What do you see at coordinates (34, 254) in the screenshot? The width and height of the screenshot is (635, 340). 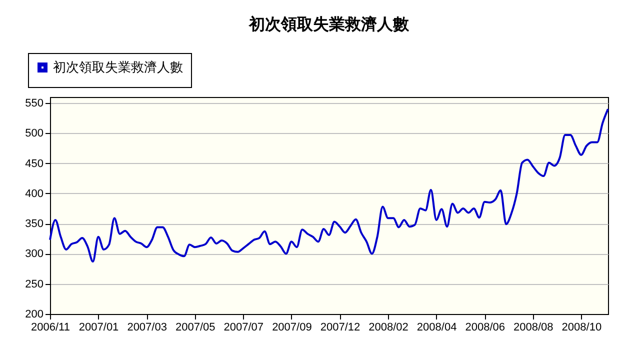 I see `y-tick-label: 300` at bounding box center [34, 254].